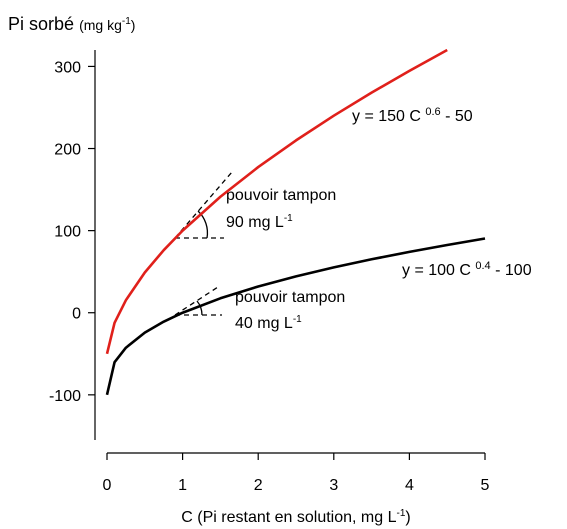  I want to click on x-tick-label: 1, so click(182, 485).